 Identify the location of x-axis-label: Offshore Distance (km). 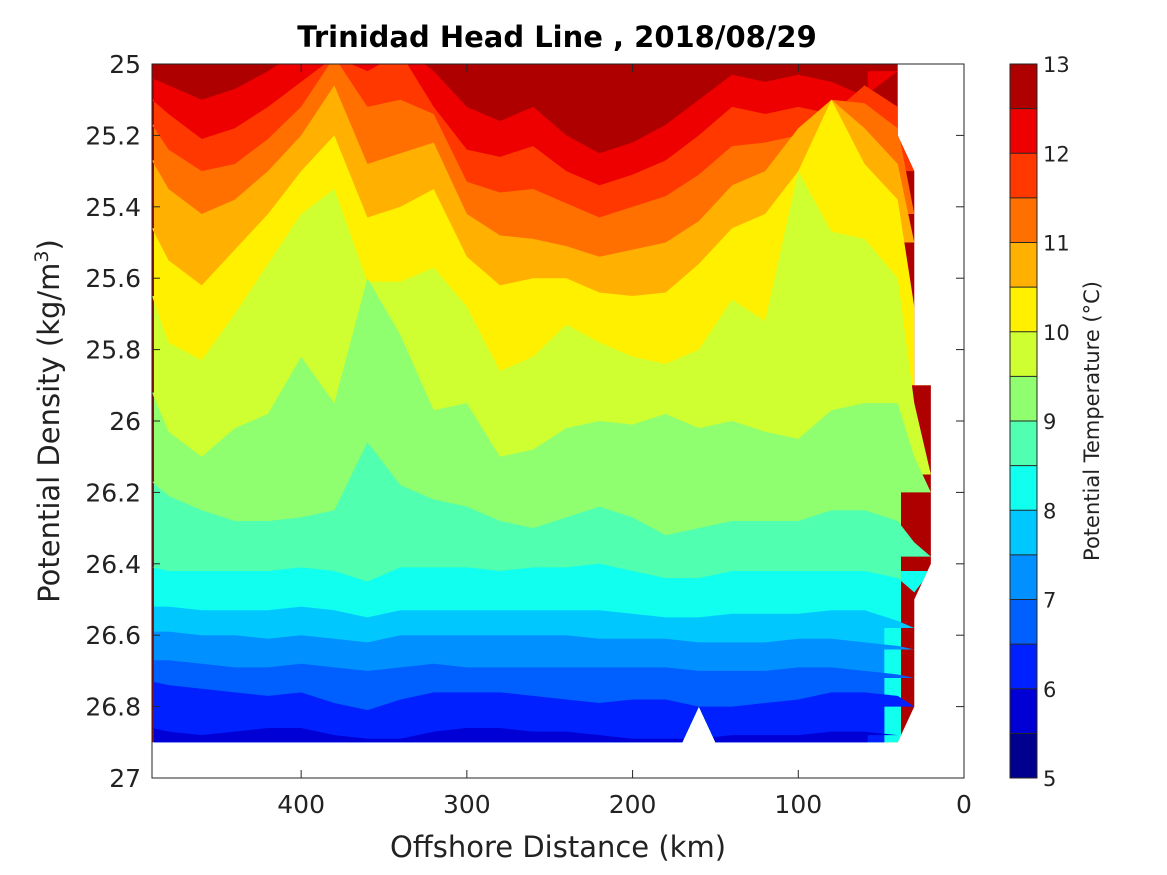
(558, 847).